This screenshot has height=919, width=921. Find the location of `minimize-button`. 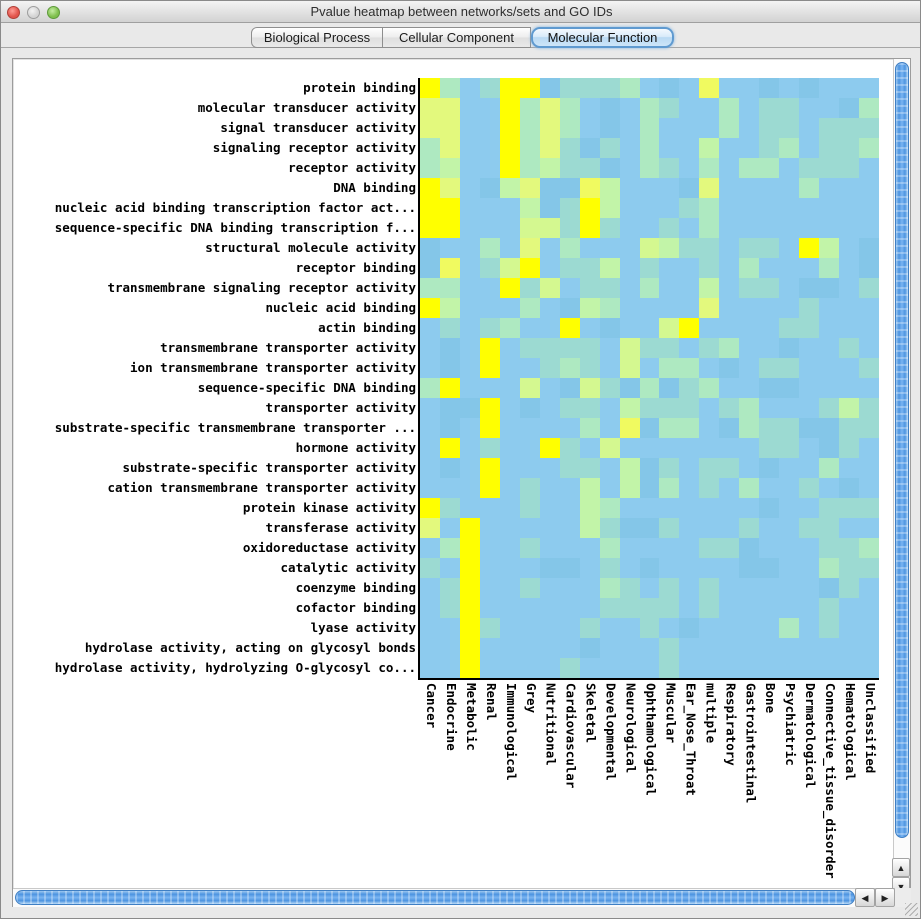

minimize-button is located at coordinates (33, 12).